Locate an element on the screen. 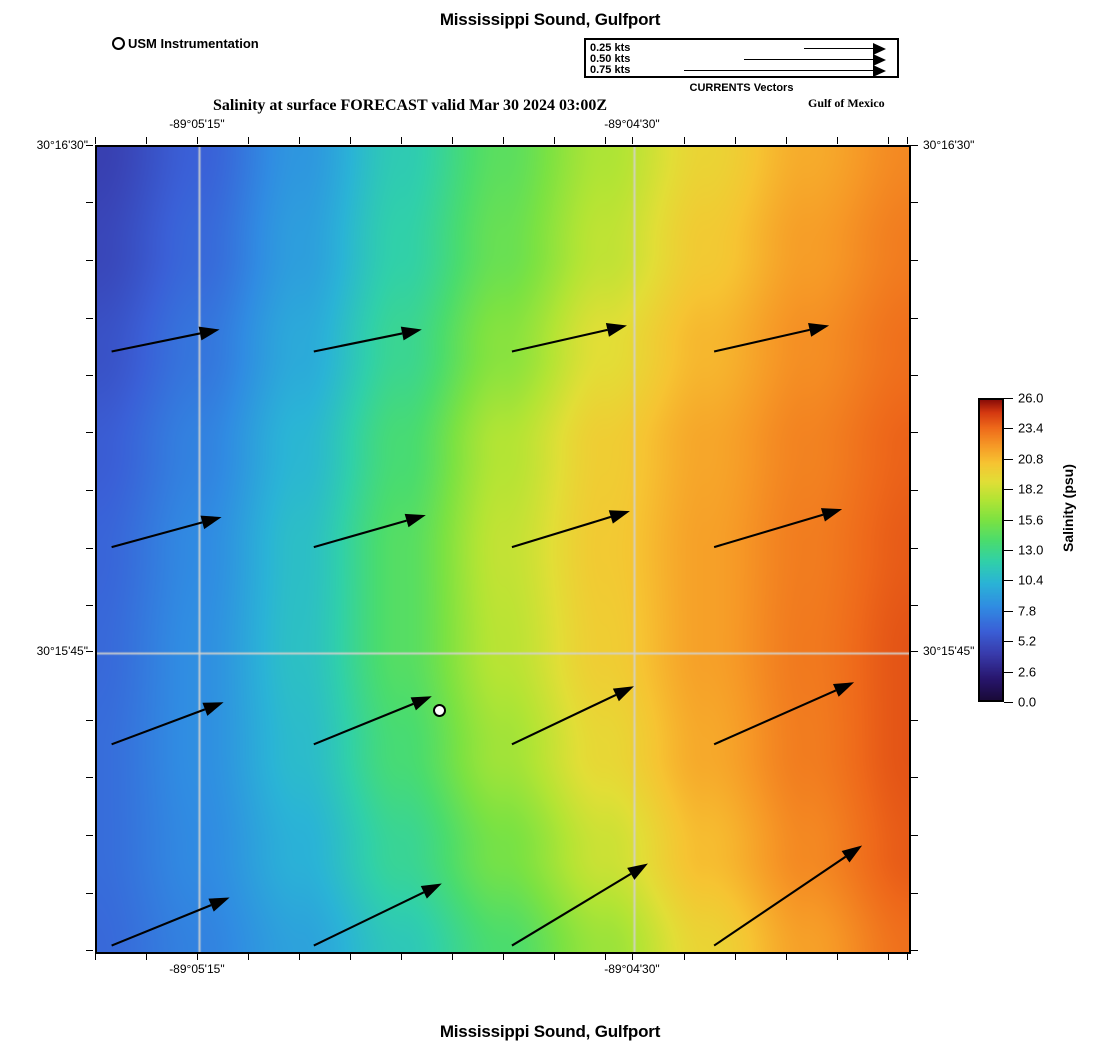  colorbar-axis-title: Salinity (psu) is located at coordinates (1068, 508).